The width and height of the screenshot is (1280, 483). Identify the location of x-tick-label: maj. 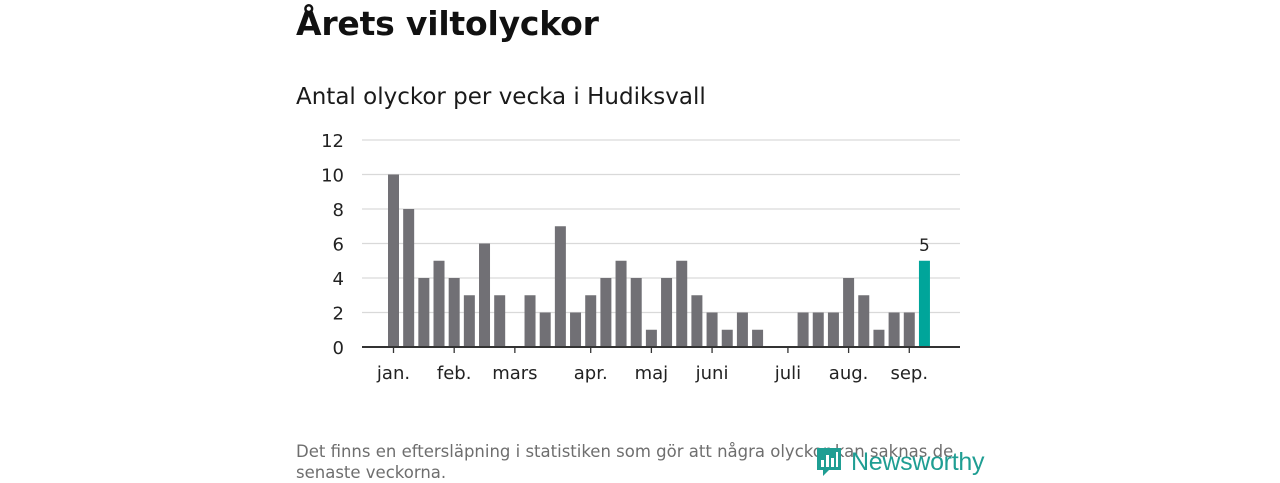
(652, 373).